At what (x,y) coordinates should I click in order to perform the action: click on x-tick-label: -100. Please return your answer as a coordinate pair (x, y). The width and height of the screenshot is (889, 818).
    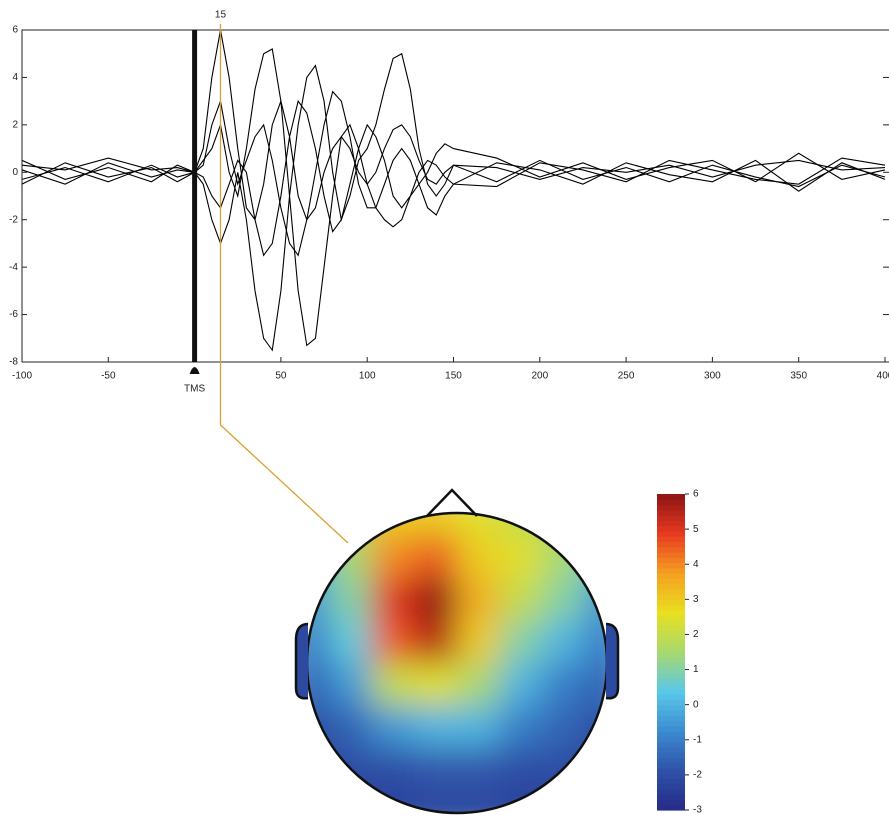
    Looking at the image, I should click on (22, 376).